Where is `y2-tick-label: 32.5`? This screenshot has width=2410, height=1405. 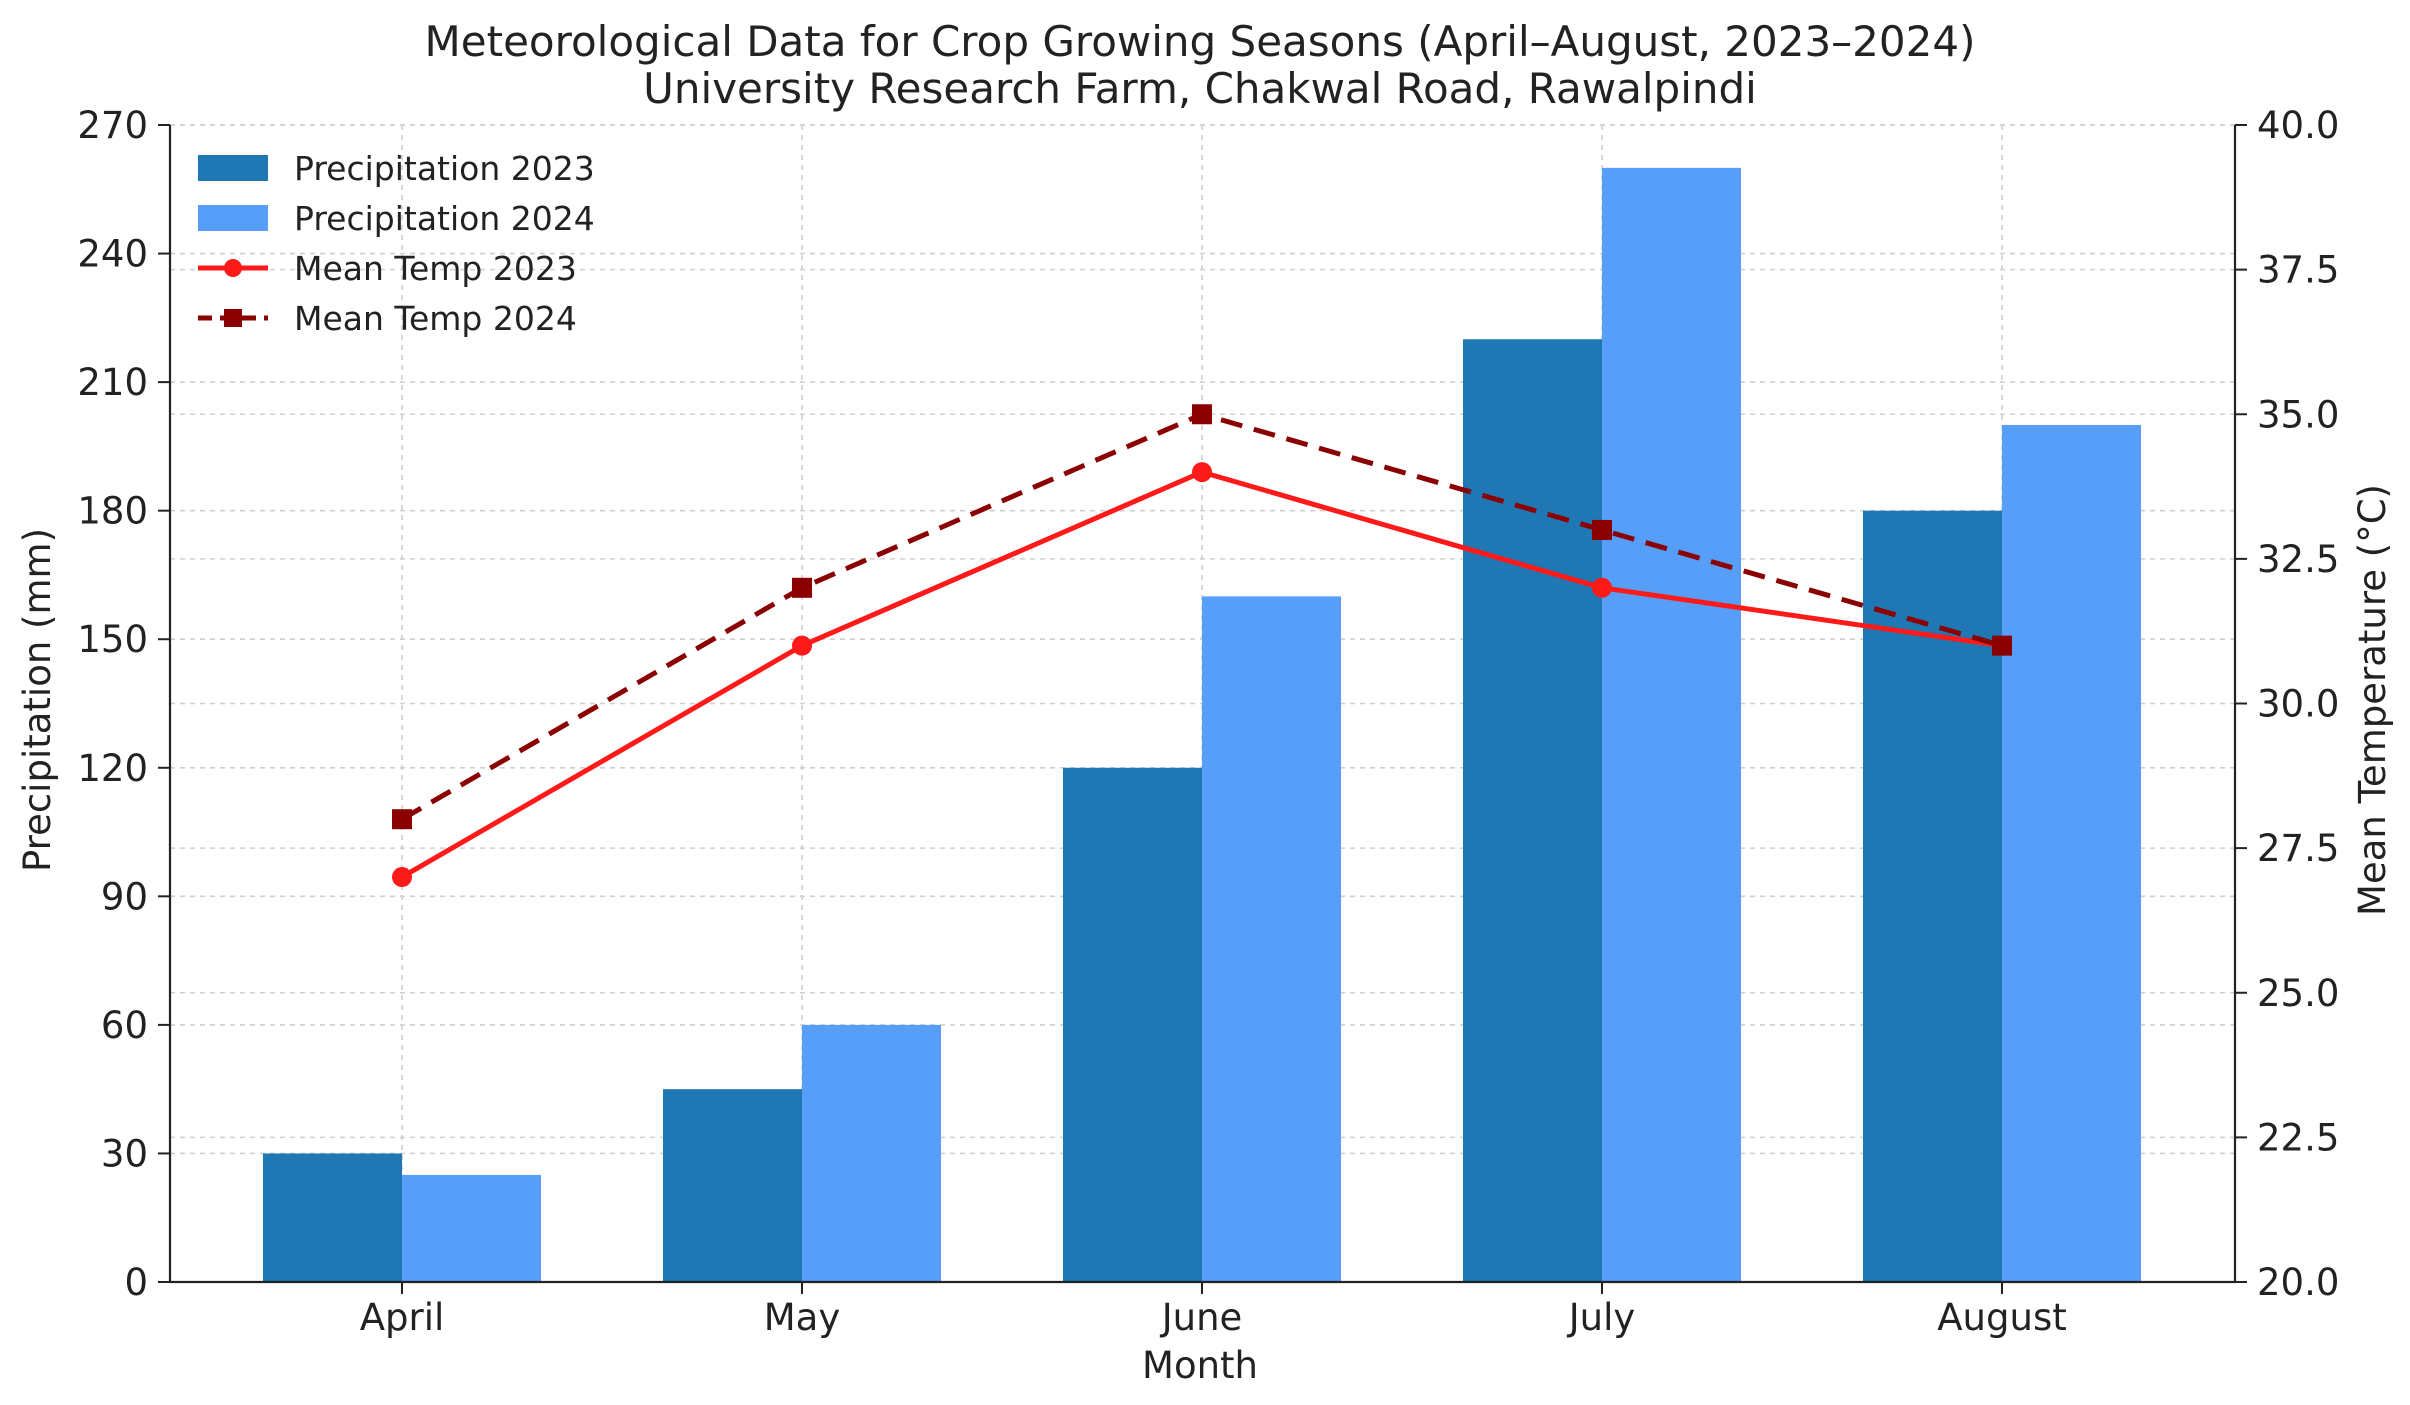
y2-tick-label: 32.5 is located at coordinates (2298, 559).